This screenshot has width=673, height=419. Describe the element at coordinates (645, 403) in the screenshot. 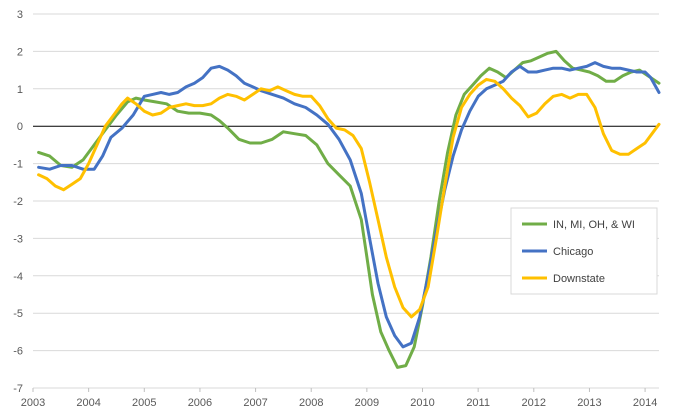

I see `x-tick-label: 2014` at that location.